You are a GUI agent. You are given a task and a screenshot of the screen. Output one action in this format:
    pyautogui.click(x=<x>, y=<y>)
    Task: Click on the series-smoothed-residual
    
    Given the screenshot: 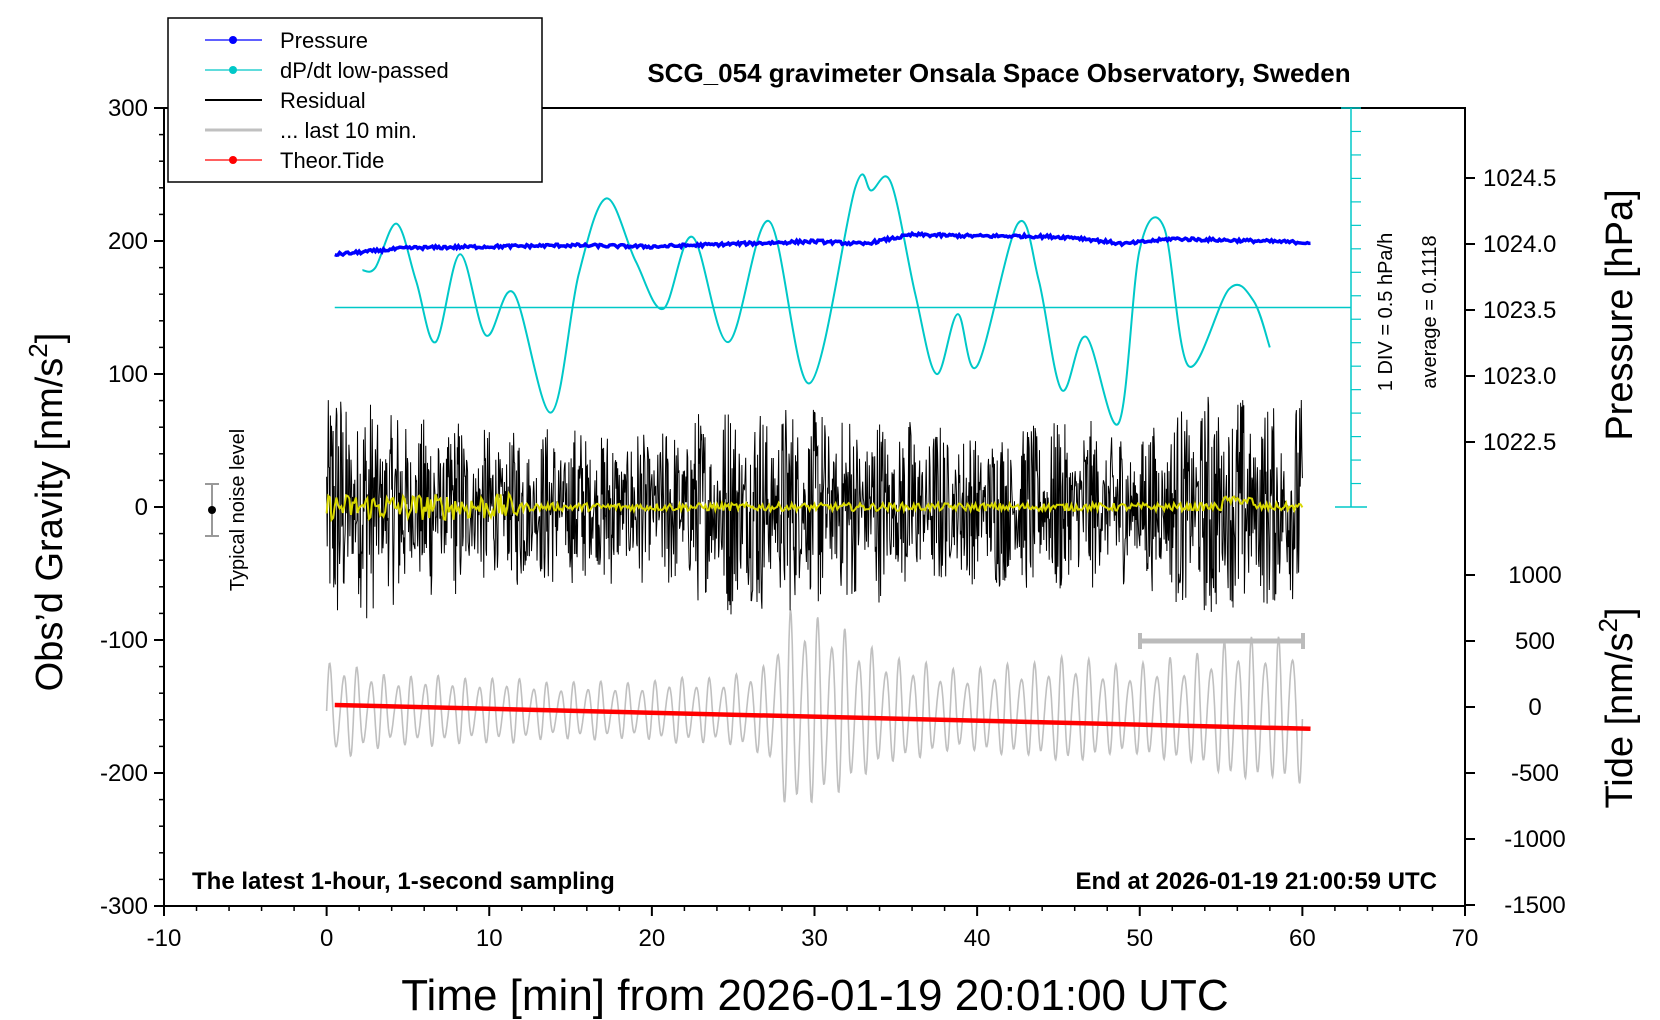 What is the action you would take?
    pyautogui.click(x=814, y=506)
    